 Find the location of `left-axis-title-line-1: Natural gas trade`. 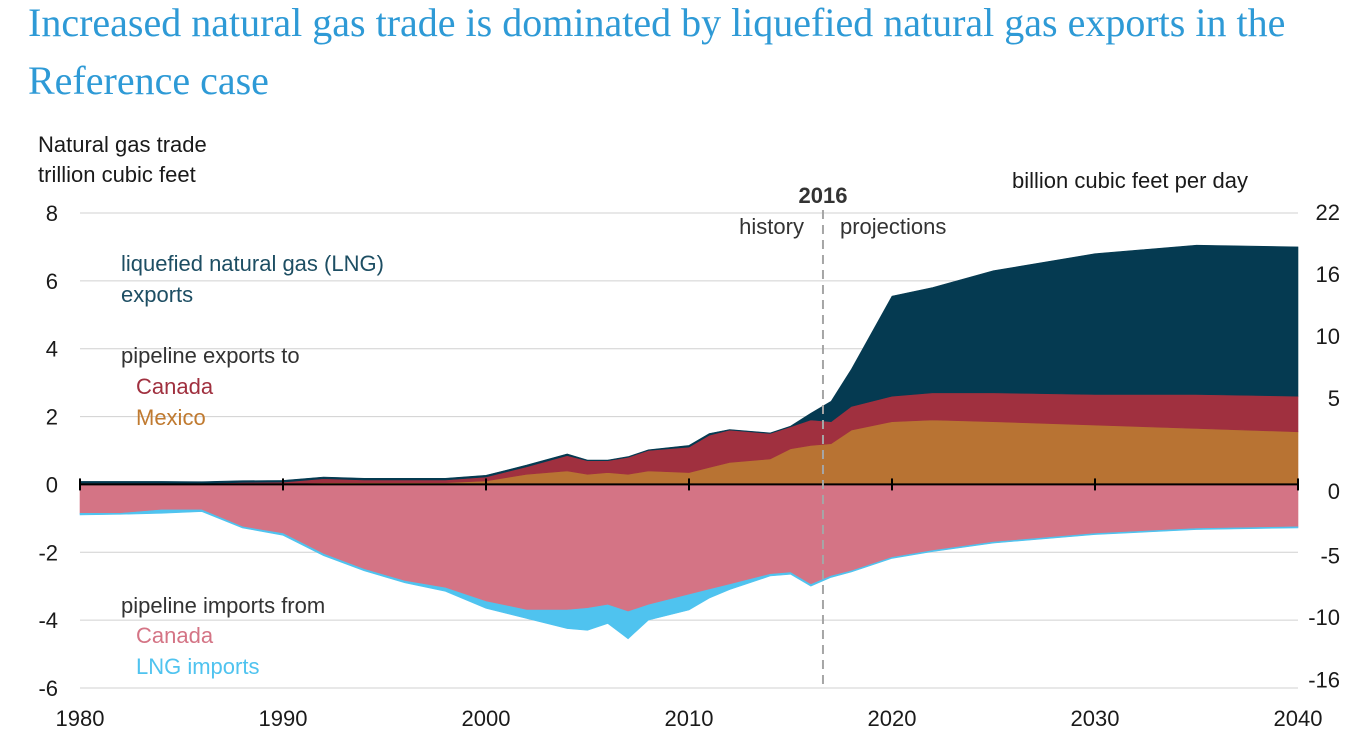

left-axis-title-line-1: Natural gas trade is located at coordinates (122, 144).